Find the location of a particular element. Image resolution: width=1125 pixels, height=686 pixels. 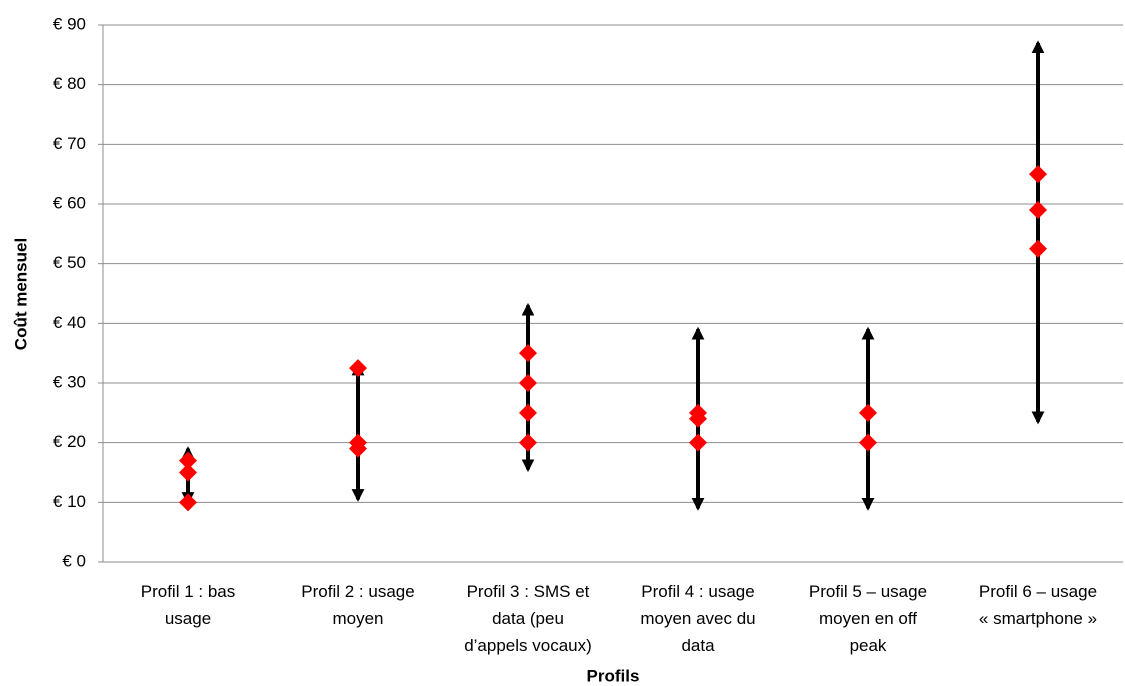

y-tick-label: € 10 is located at coordinates (69, 501).